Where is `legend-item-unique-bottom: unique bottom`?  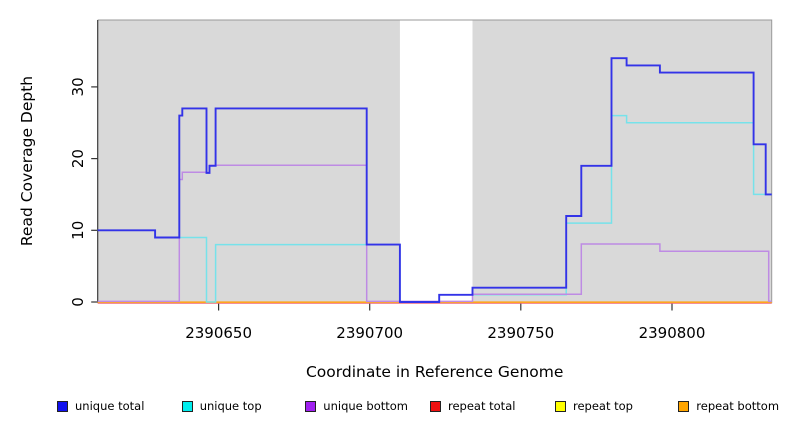
legend-item-unique-bottom: unique bottom is located at coordinates (356, 406).